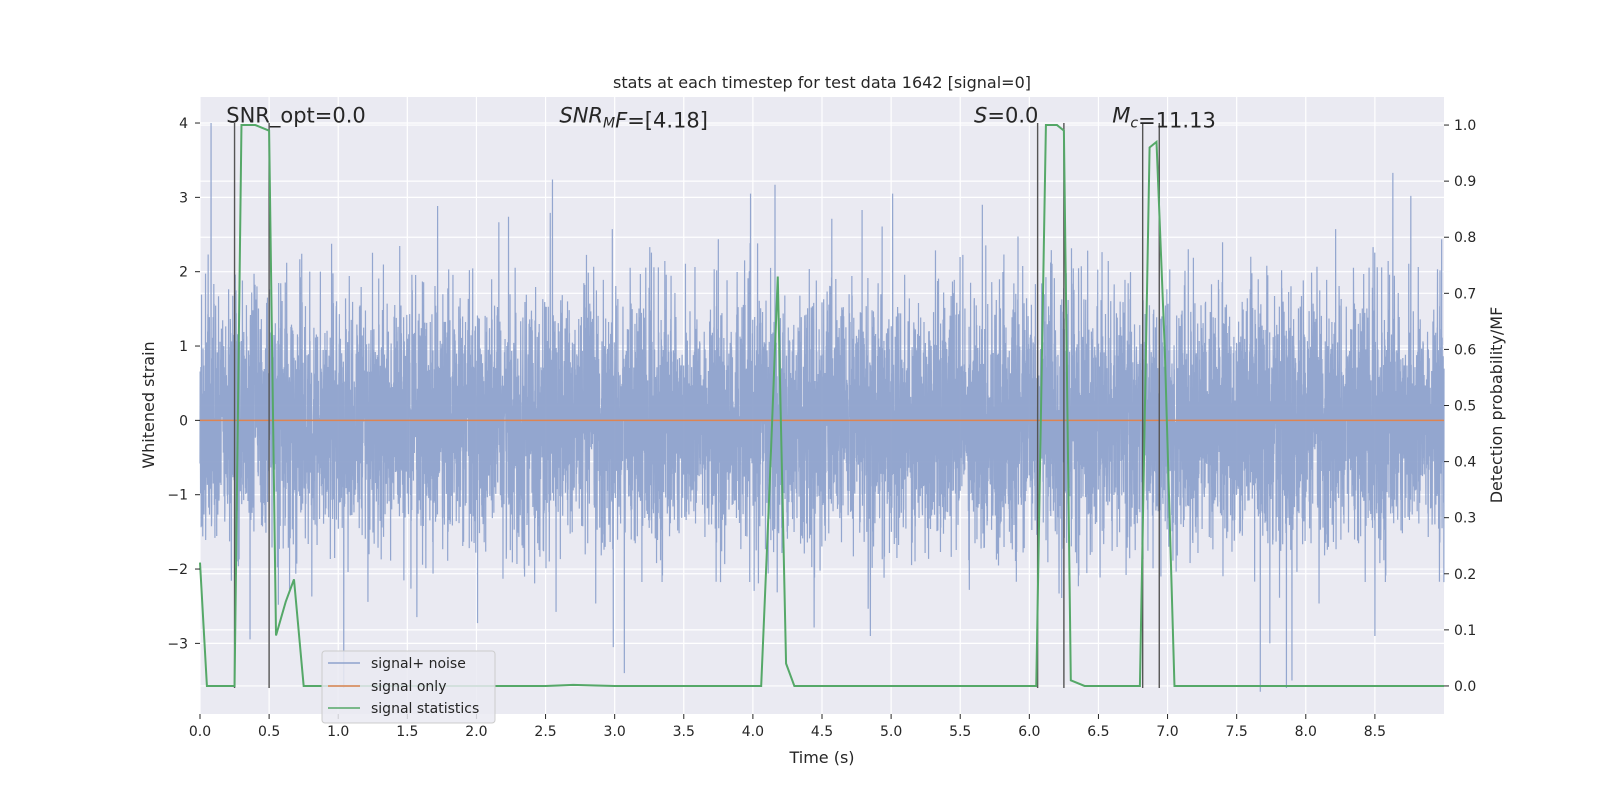 The width and height of the screenshot is (1600, 800). I want to click on x-tick-label: 2.5, so click(545, 732).